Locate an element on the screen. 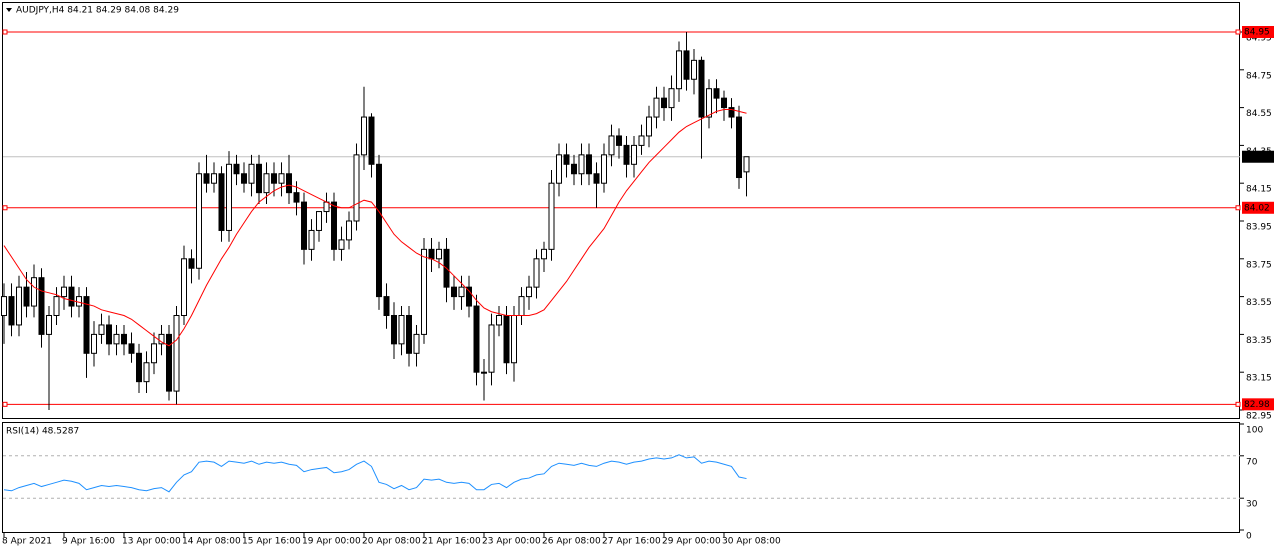 This screenshot has height=550, width=1280. x-tick-label: 9 Apr 16:00 is located at coordinates (88, 542).